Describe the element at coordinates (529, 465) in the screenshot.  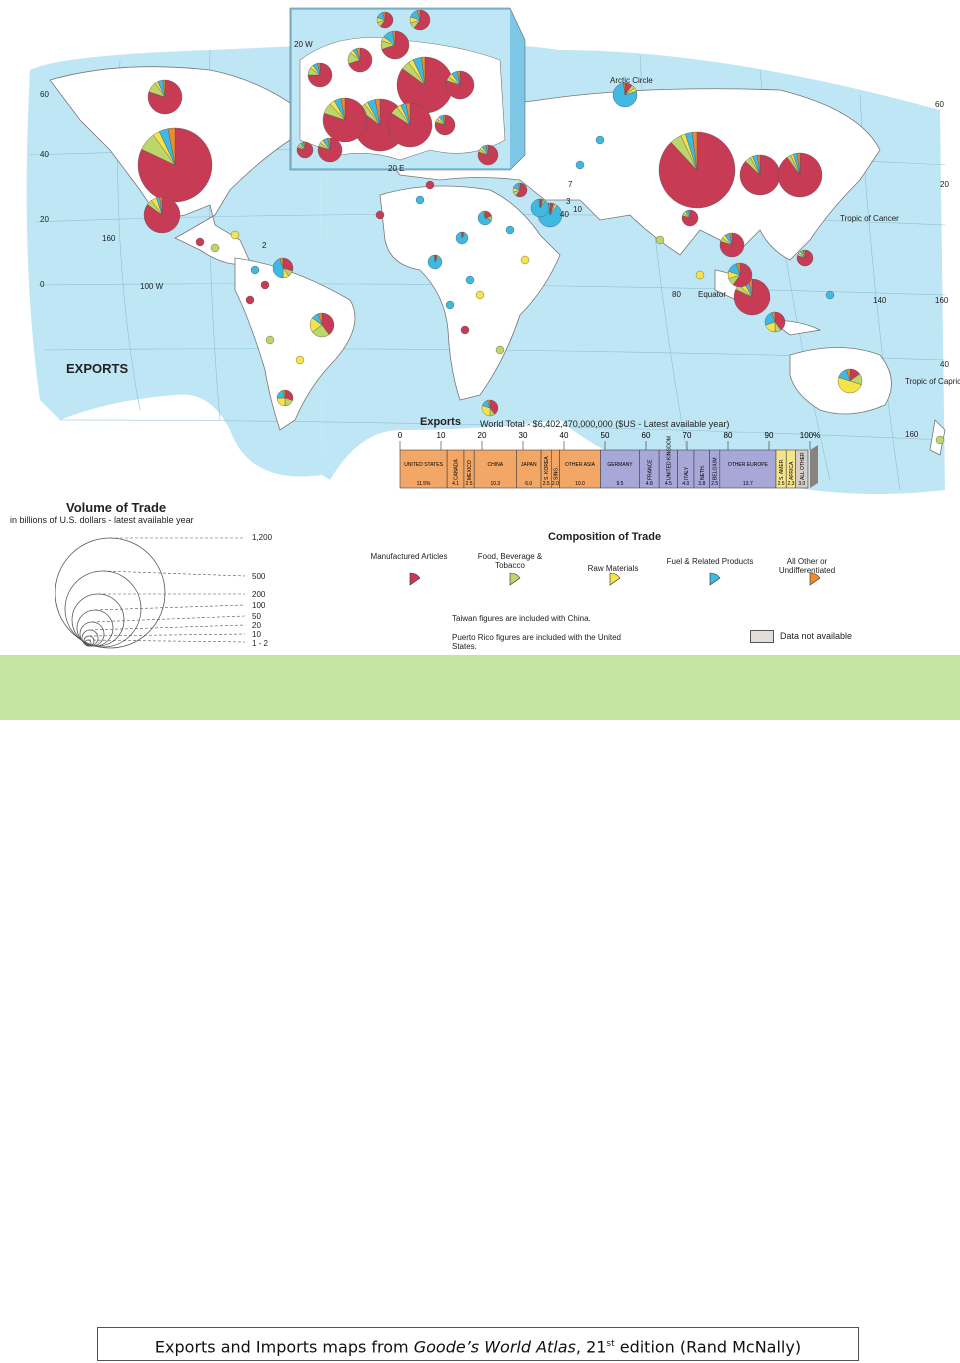
I see `bar-segment-label: JAPAN` at that location.